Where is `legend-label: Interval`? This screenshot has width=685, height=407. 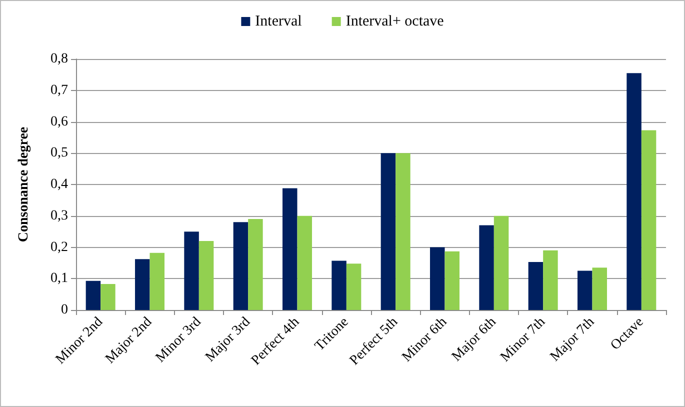 legend-label: Interval is located at coordinates (278, 22).